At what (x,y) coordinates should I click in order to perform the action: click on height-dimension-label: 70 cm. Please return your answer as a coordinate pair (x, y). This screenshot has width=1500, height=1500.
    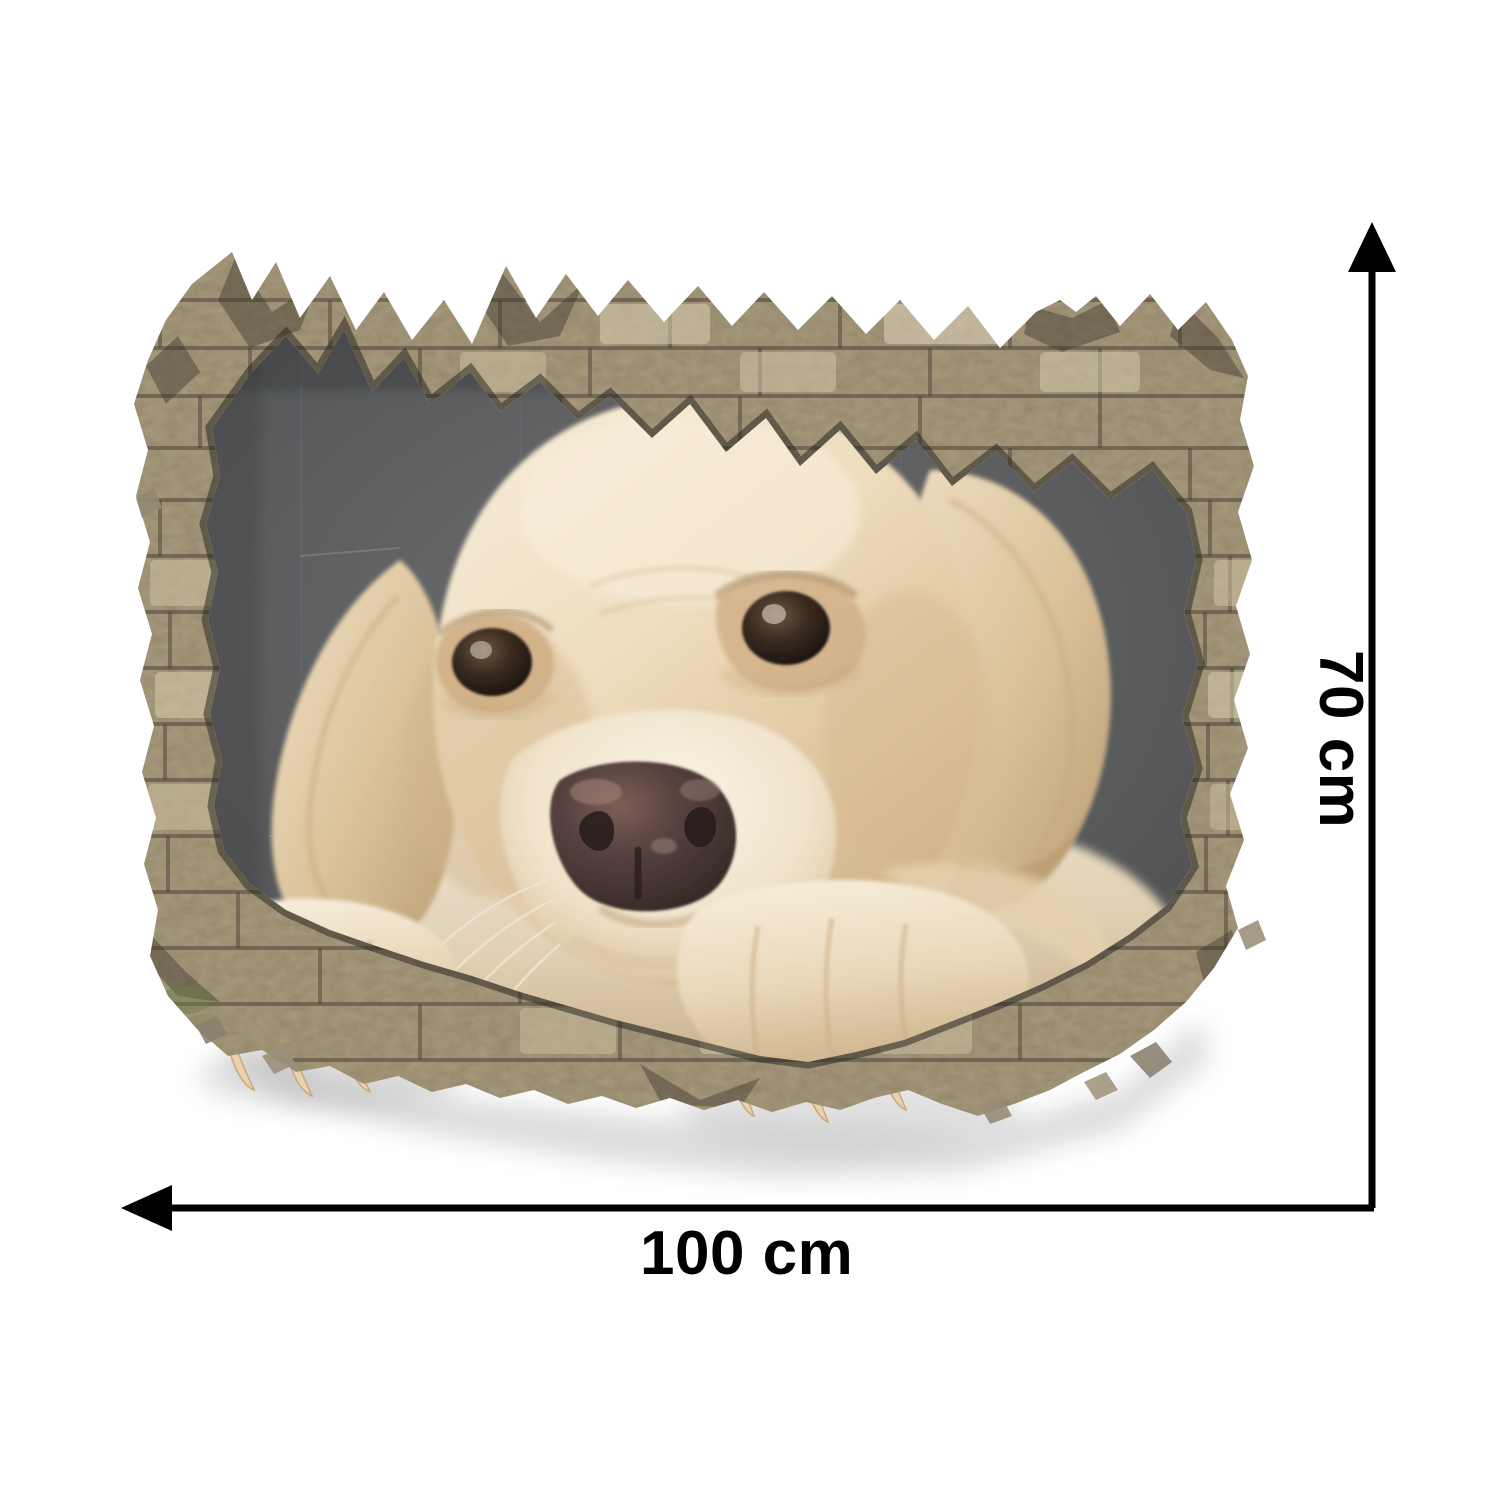
    Looking at the image, I should click on (1340, 739).